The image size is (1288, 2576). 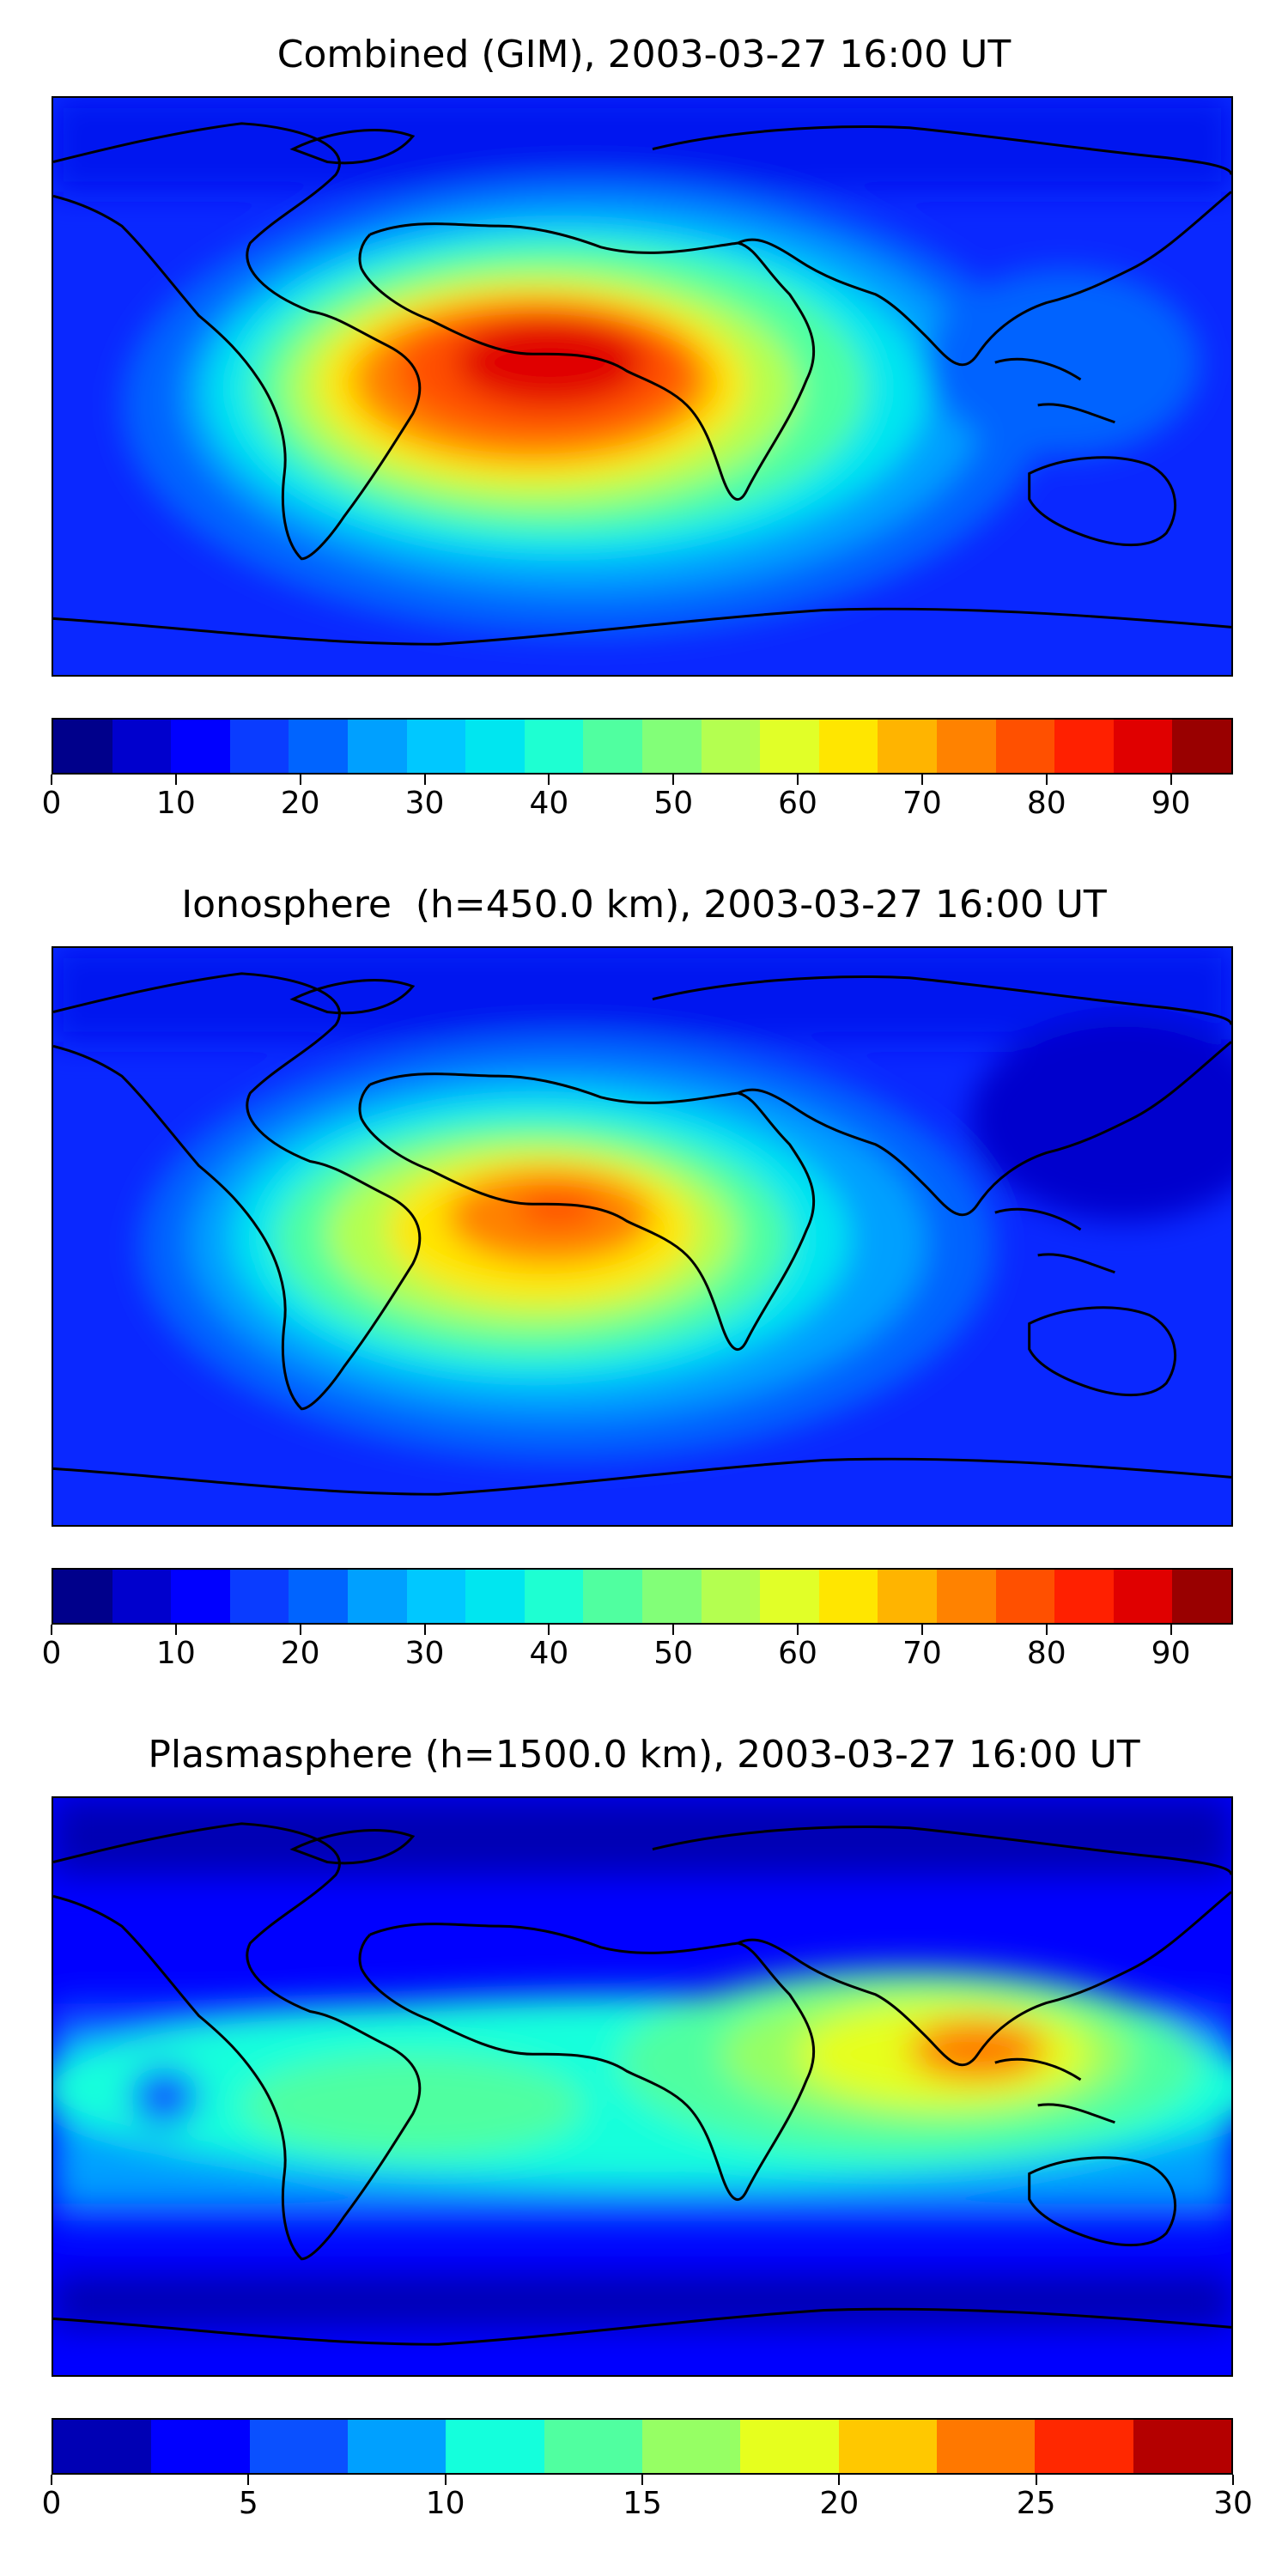 What do you see at coordinates (638, 798) in the screenshot?
I see `colorbar-ticks-combined: 0 10 20 30 40 50 60 70 80 90` at bounding box center [638, 798].